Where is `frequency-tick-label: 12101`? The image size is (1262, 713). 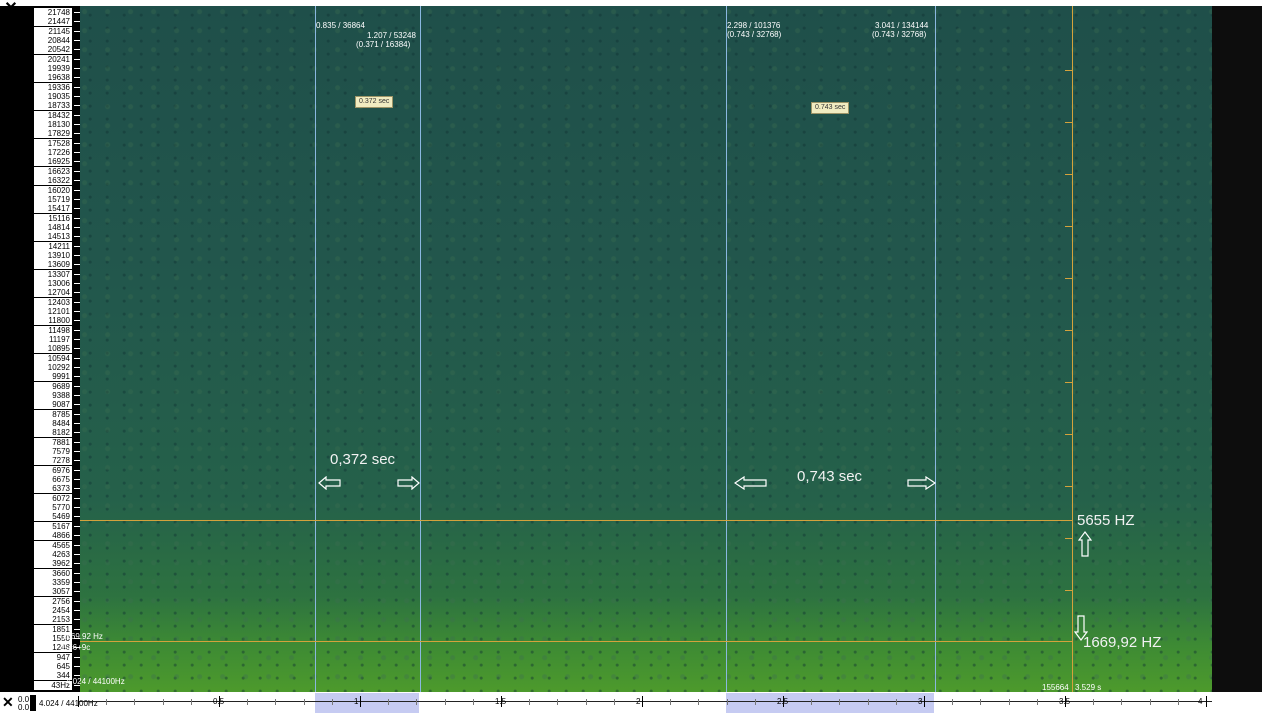 frequency-tick-label: 12101 is located at coordinates (57, 311).